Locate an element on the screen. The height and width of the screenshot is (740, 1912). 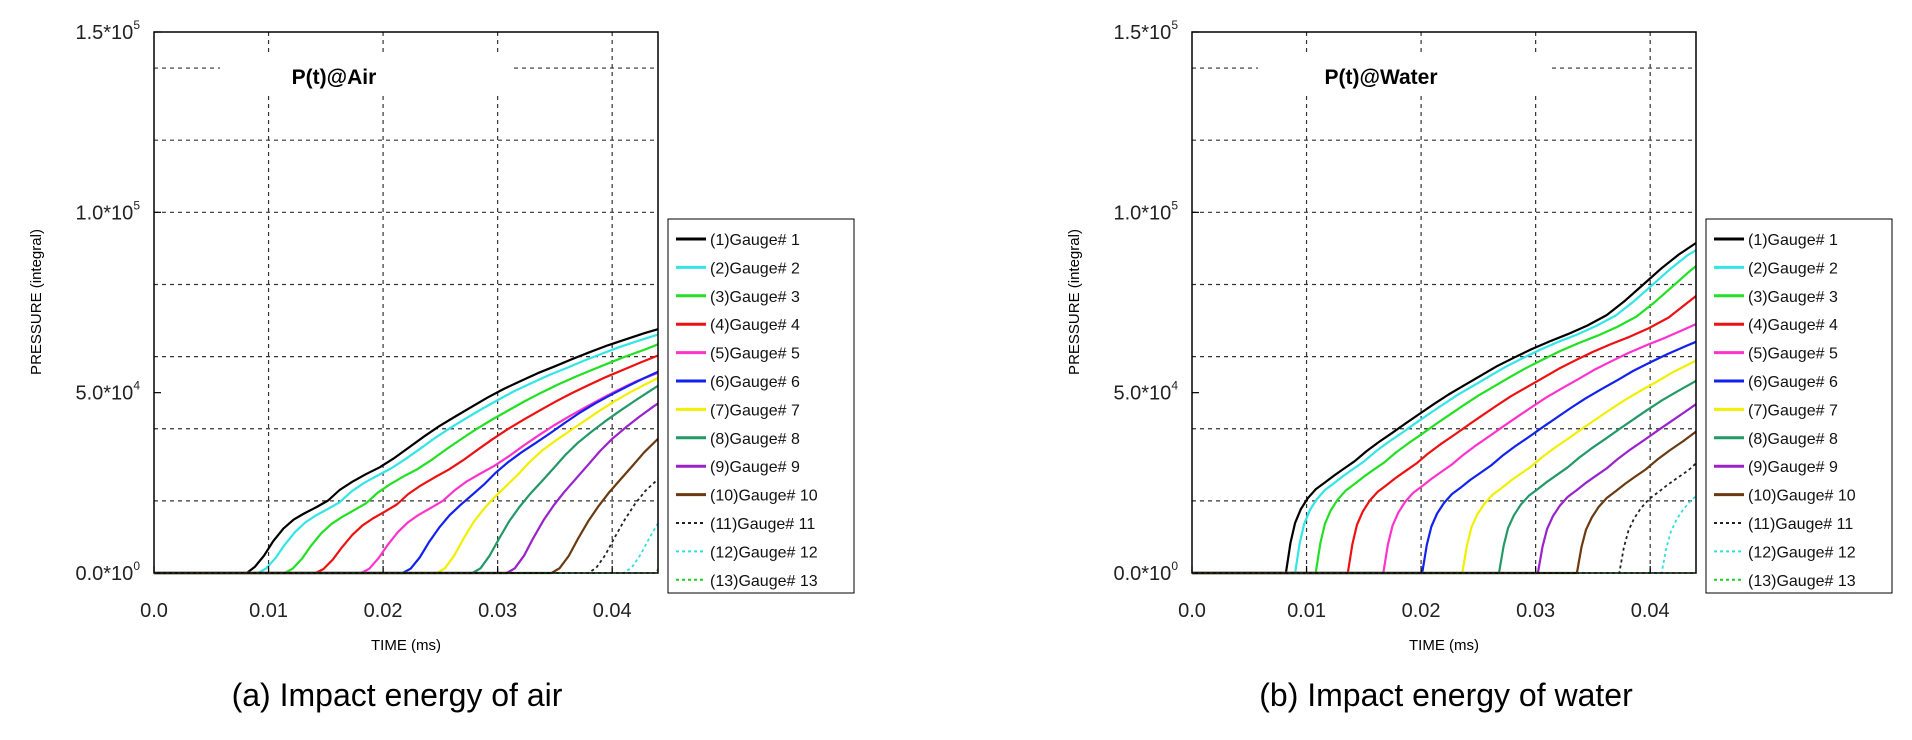
y-tick-label-water-2: 1.0*105 is located at coordinates (1145, 211).